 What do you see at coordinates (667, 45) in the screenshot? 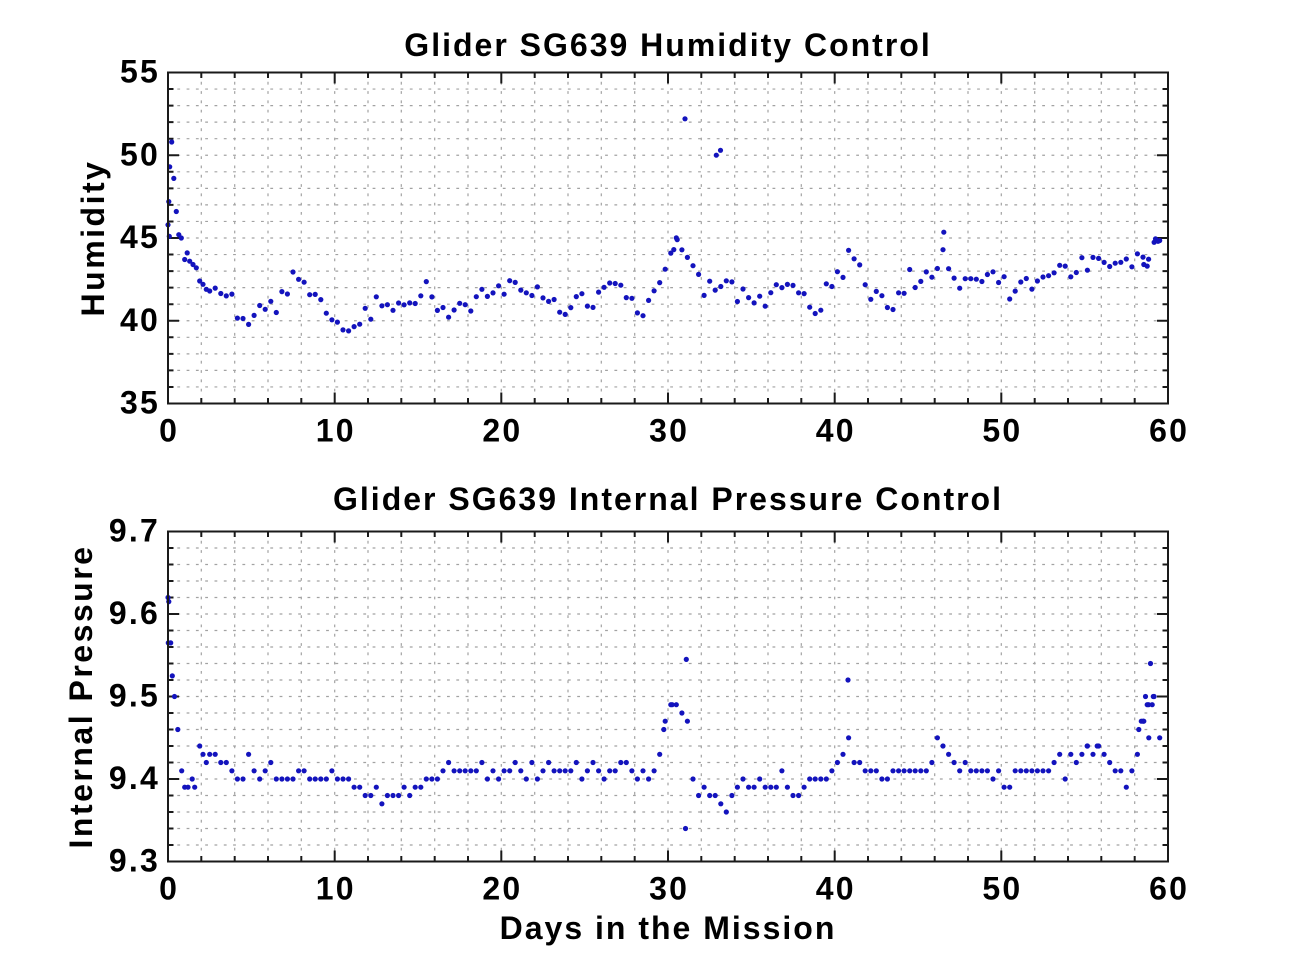
I see `svg-text: Glider SG639 Humidity Control` at bounding box center [667, 45].